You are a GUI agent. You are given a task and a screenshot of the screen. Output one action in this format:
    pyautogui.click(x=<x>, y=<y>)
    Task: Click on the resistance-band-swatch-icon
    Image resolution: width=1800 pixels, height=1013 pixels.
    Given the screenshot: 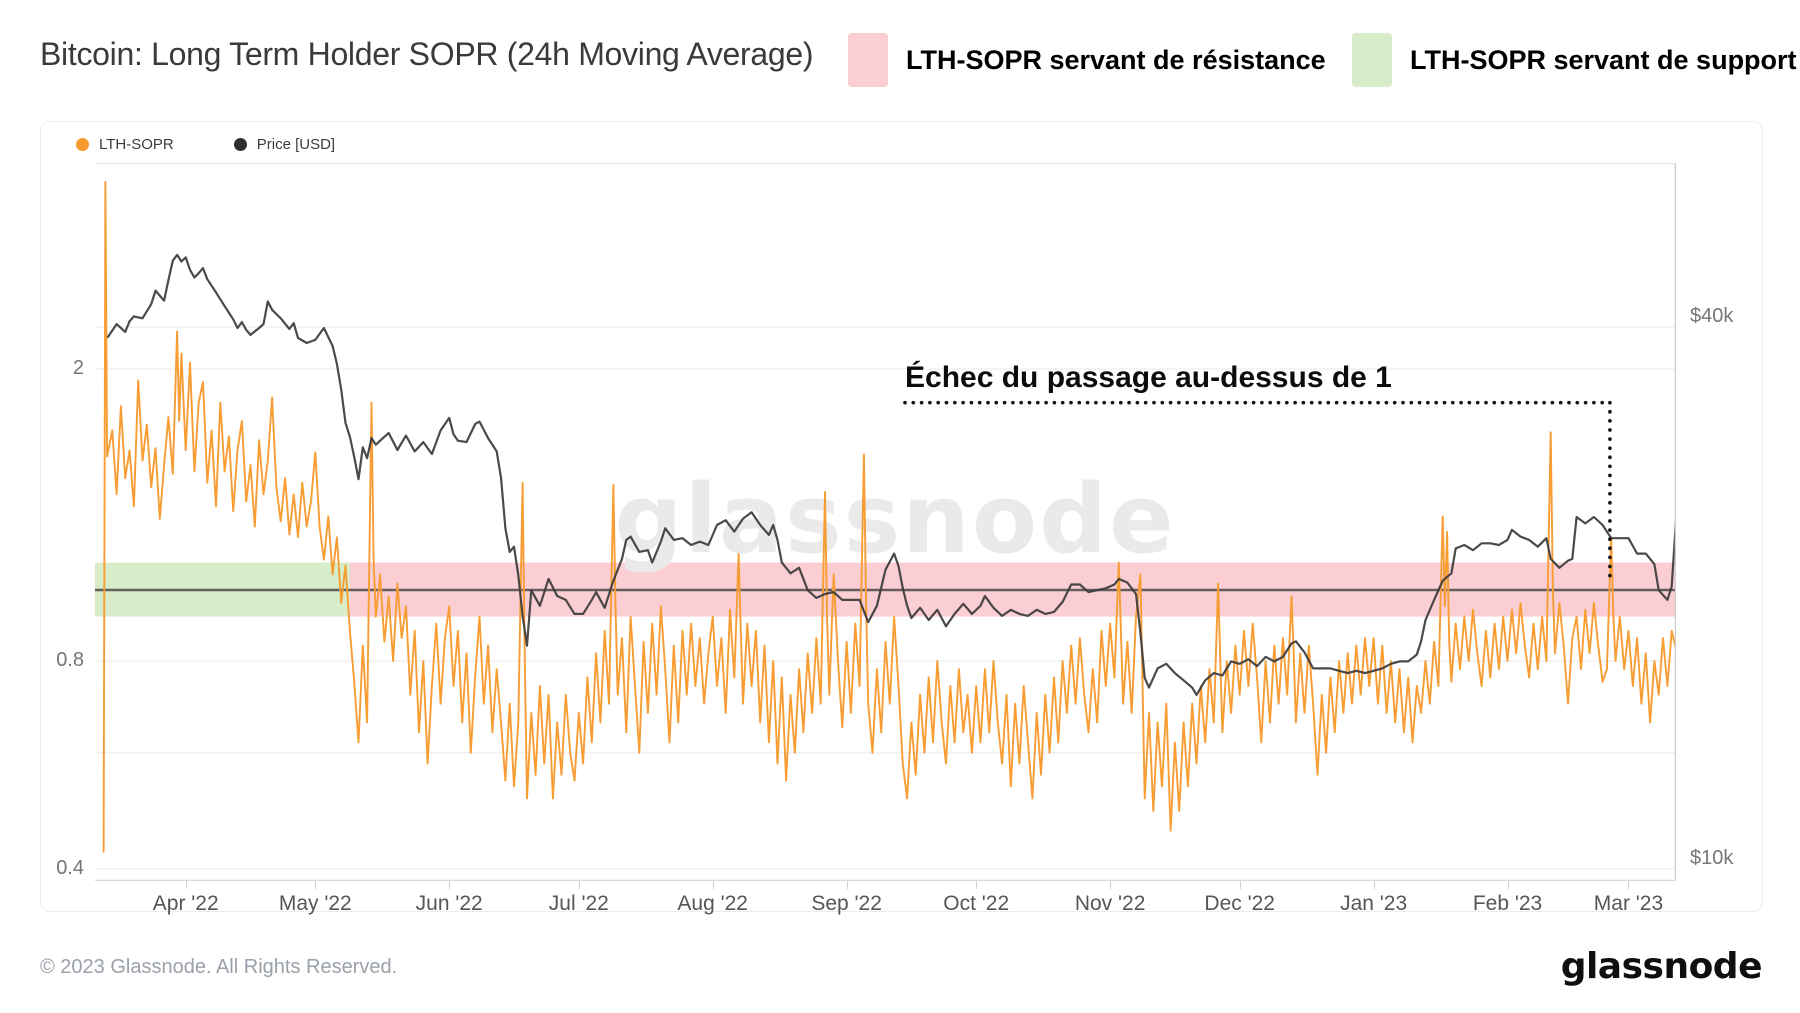 What is the action you would take?
    pyautogui.click(x=868, y=60)
    